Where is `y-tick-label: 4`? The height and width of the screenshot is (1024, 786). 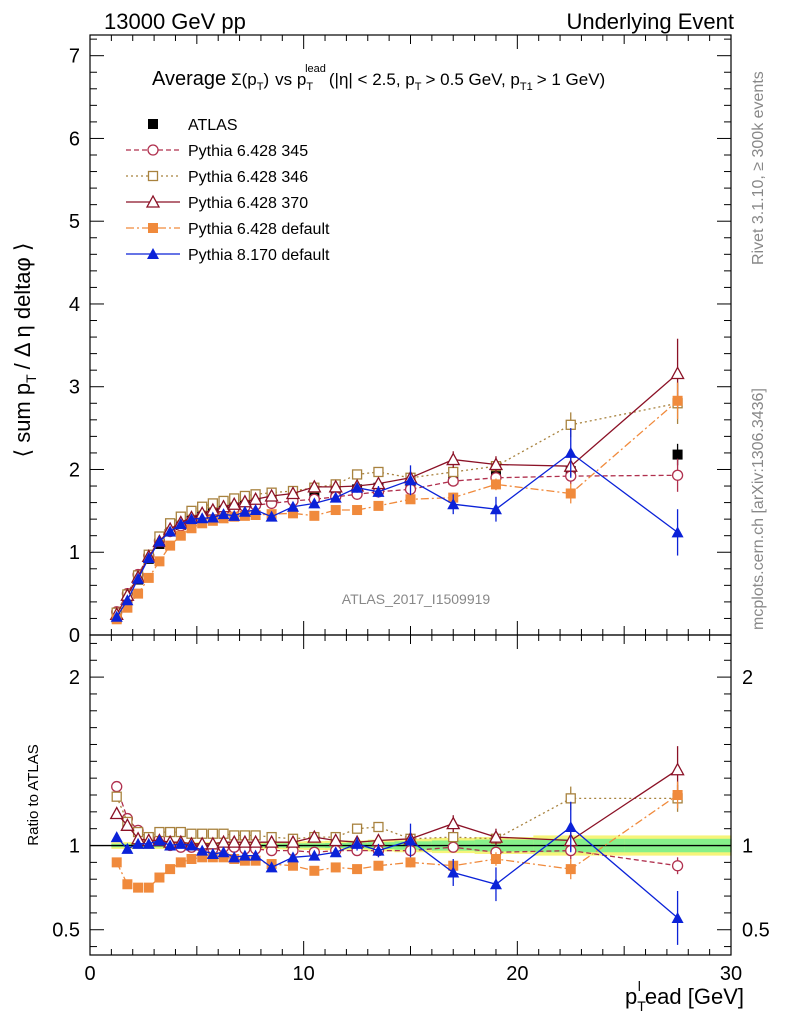 y-tick-label: 4 is located at coordinates (74, 305).